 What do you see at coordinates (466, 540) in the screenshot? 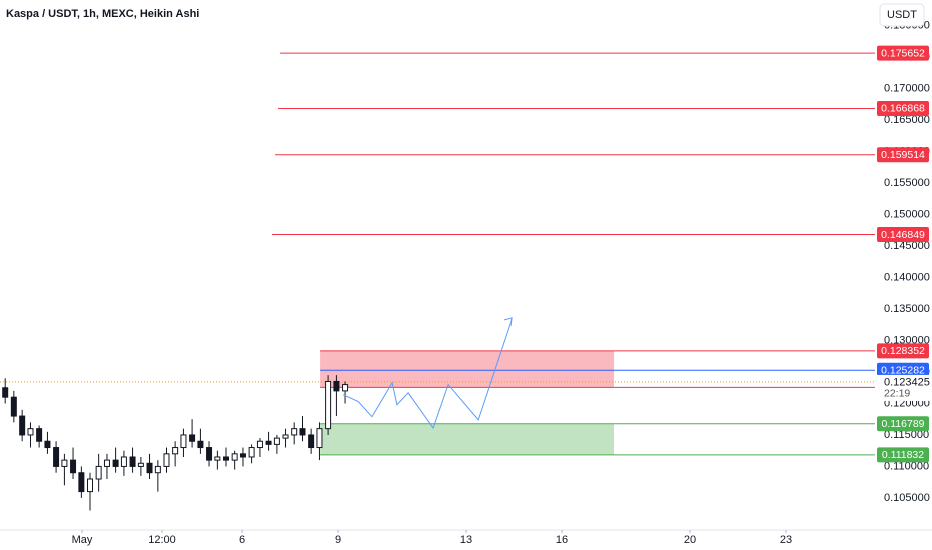
I see `x-tick-label: 13` at bounding box center [466, 540].